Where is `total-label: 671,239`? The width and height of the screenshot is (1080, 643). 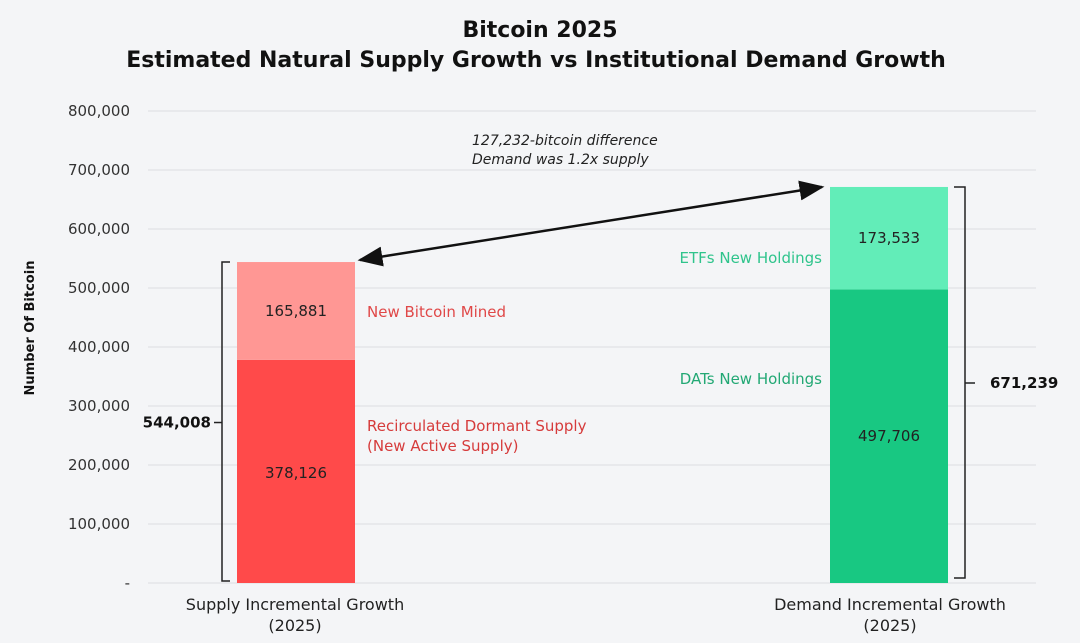 total-label: 671,239 is located at coordinates (1024, 383).